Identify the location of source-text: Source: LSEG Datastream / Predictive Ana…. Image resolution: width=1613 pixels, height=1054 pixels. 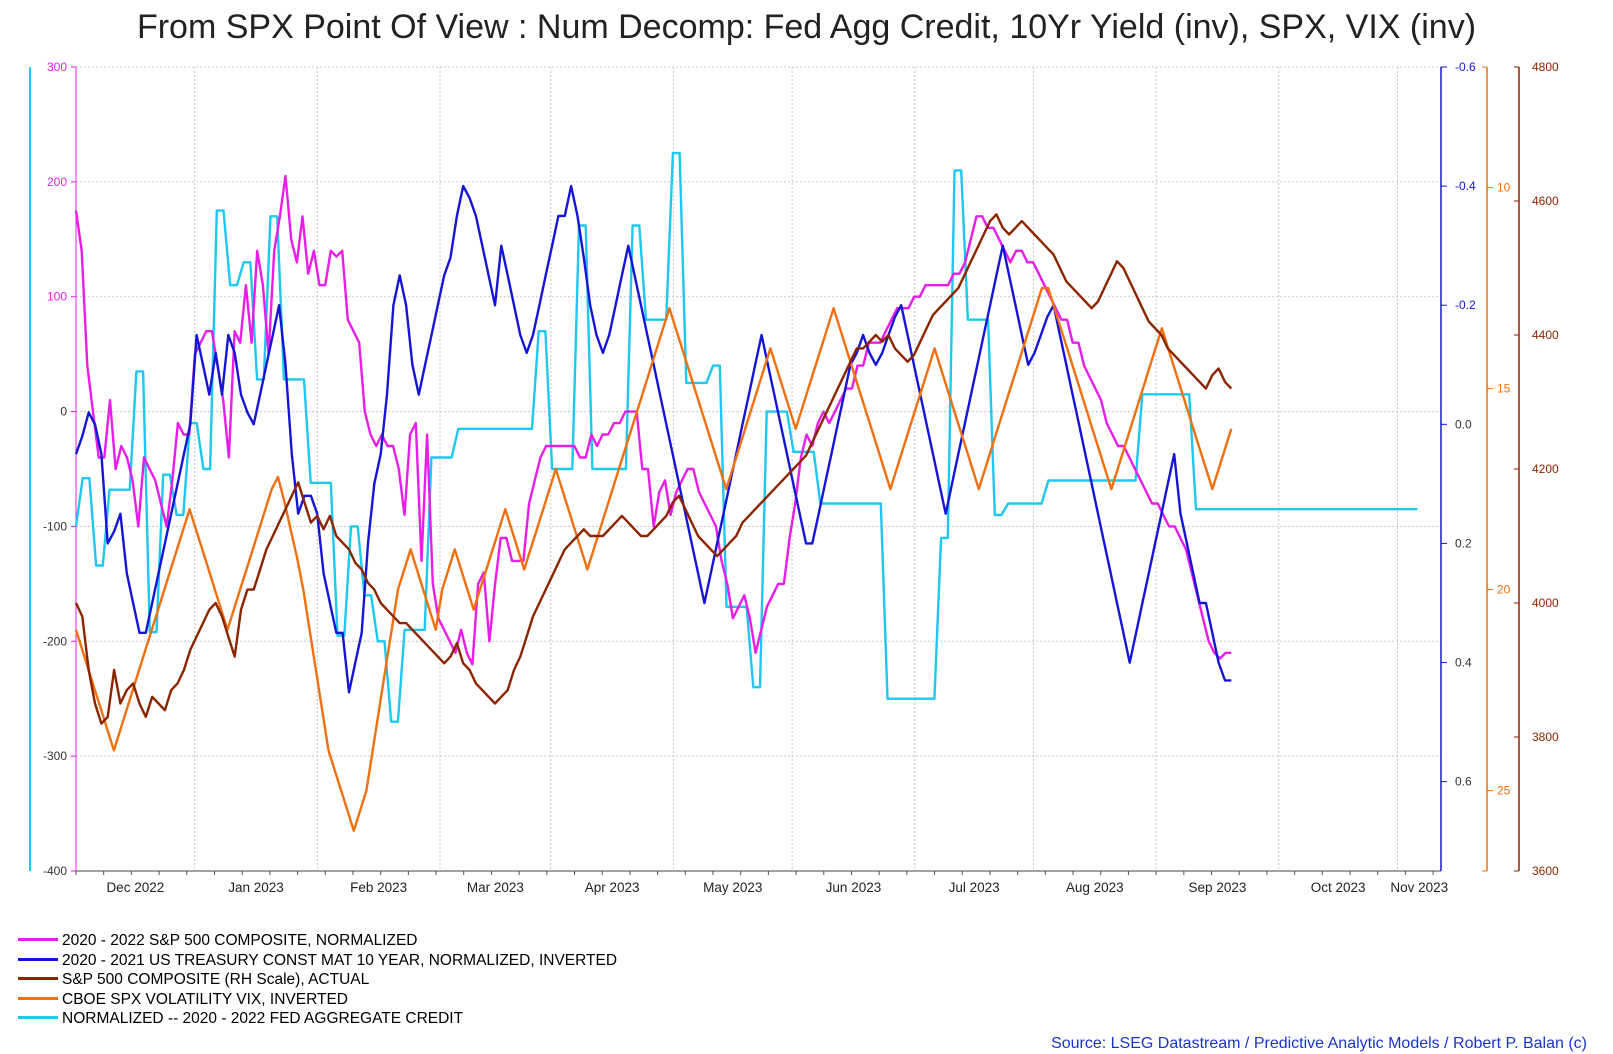
(1319, 1043).